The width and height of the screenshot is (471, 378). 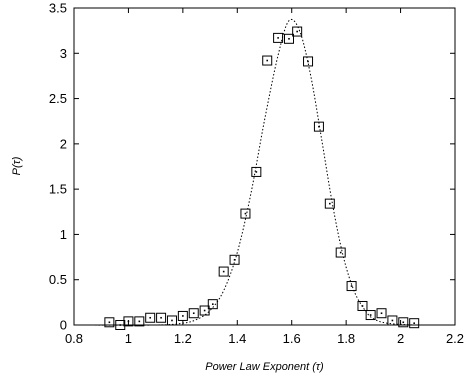 What do you see at coordinates (183, 338) in the screenshot?
I see `x-tick-label: 1.2` at bounding box center [183, 338].